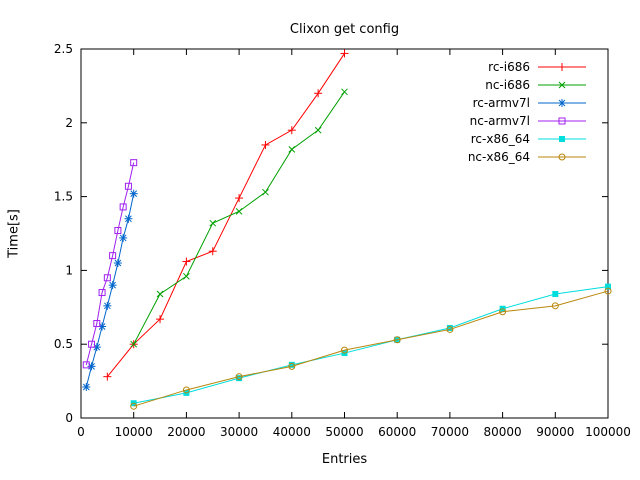  What do you see at coordinates (500, 139) in the screenshot?
I see `legend-label: rc-x86_64` at bounding box center [500, 139].